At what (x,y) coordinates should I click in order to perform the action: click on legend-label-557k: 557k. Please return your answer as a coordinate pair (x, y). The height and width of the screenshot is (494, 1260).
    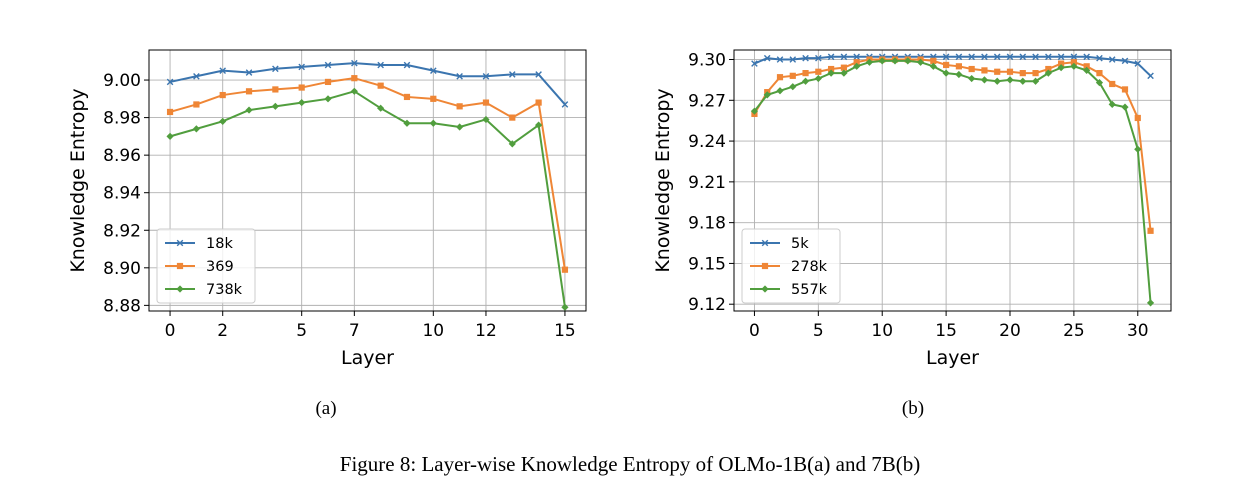
    Looking at the image, I should click on (809, 290).